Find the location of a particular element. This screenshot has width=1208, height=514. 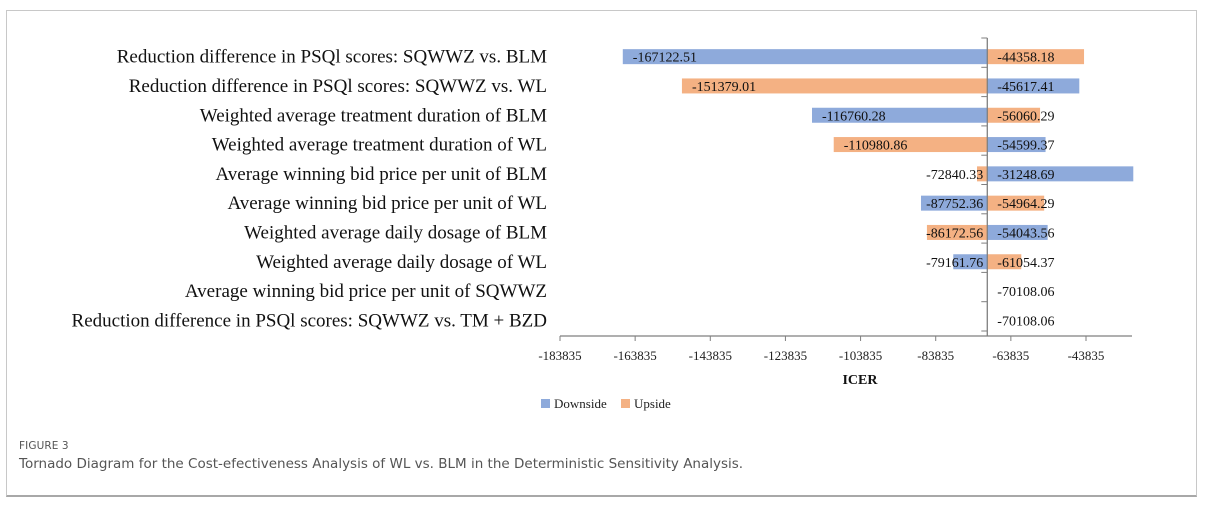

category-label: Weighted average daily dosage of BLM is located at coordinates (395, 232).